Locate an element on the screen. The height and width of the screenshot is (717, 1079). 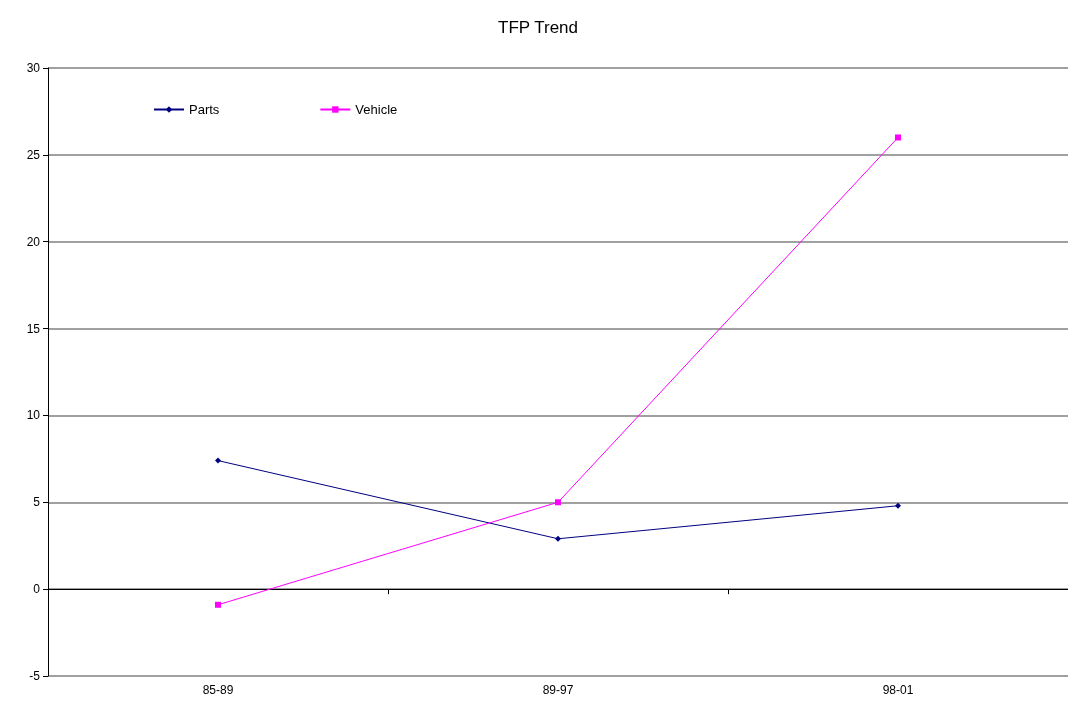
x-tick-label: 98-01 is located at coordinates (898, 690).